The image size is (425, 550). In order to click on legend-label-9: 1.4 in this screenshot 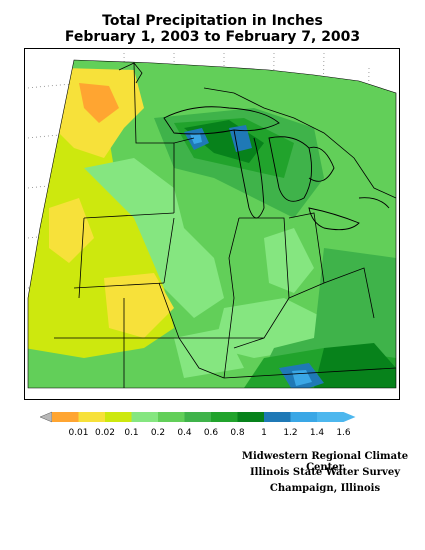, I will do `click(317, 433)`.